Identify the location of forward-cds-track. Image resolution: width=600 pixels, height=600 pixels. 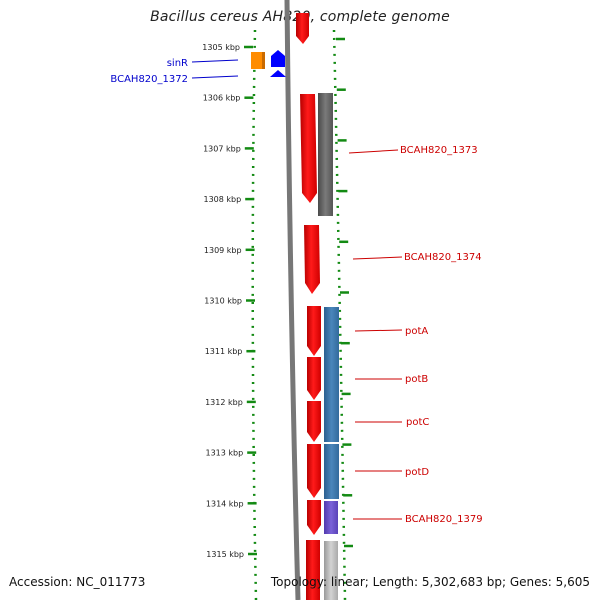
(308, 306).